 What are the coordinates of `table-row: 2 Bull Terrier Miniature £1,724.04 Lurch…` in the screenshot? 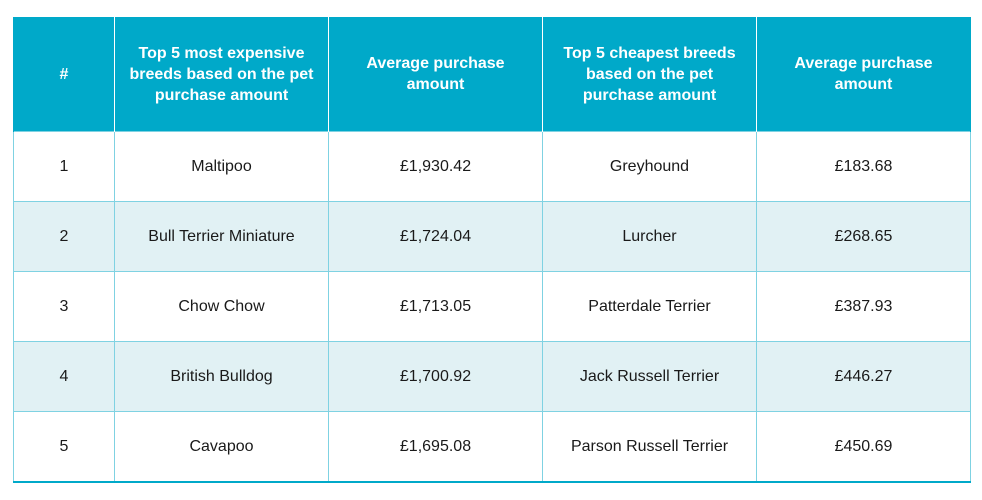 It's located at (492, 236).